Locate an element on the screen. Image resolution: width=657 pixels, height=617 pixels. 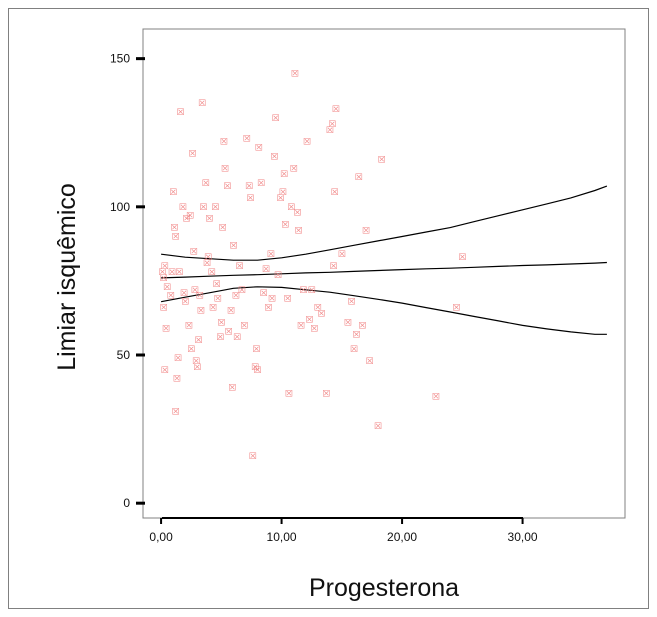
x-tick-label: 10,00 is located at coordinates (282, 537).